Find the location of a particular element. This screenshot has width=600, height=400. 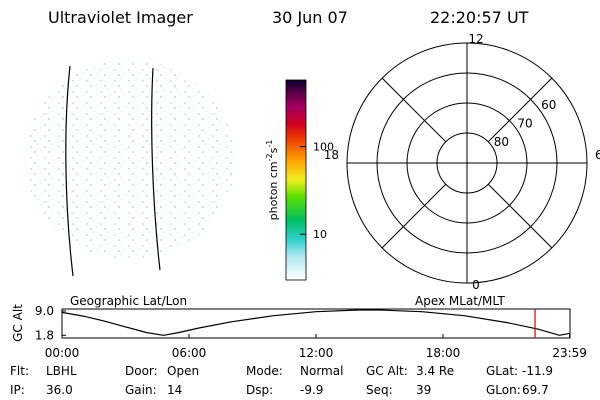

info-value: -9.9 is located at coordinates (311, 390).